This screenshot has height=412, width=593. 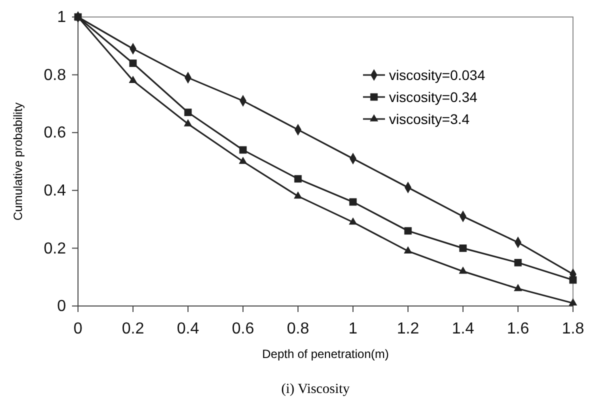 I want to click on y-tick-label: 1, so click(x=61, y=17).